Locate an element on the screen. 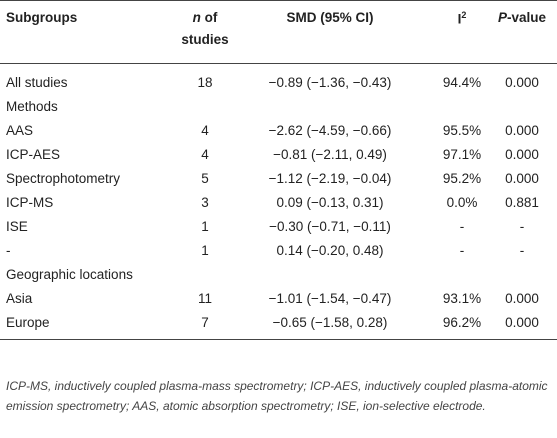 The image size is (557, 438). table-cell: −2.62 (−4.59, −0.66) is located at coordinates (330, 130).